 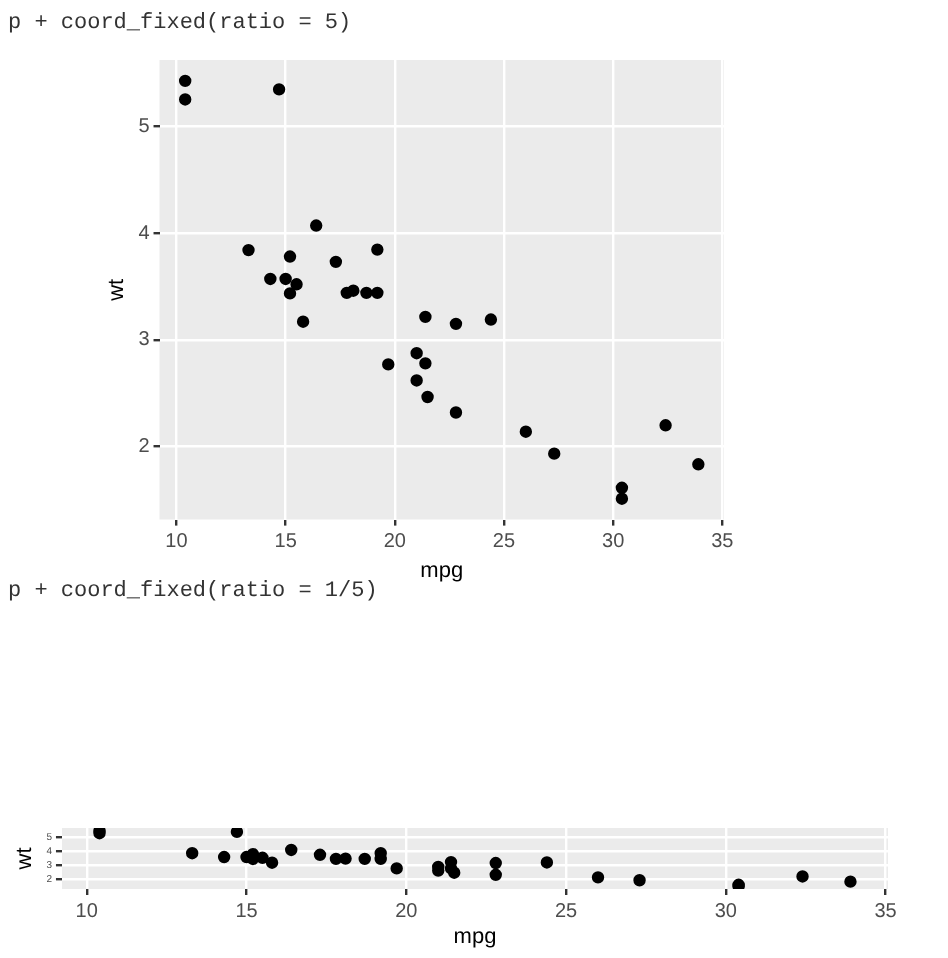 What do you see at coordinates (144, 340) in the screenshot?
I see `y-tick-label: 3` at bounding box center [144, 340].